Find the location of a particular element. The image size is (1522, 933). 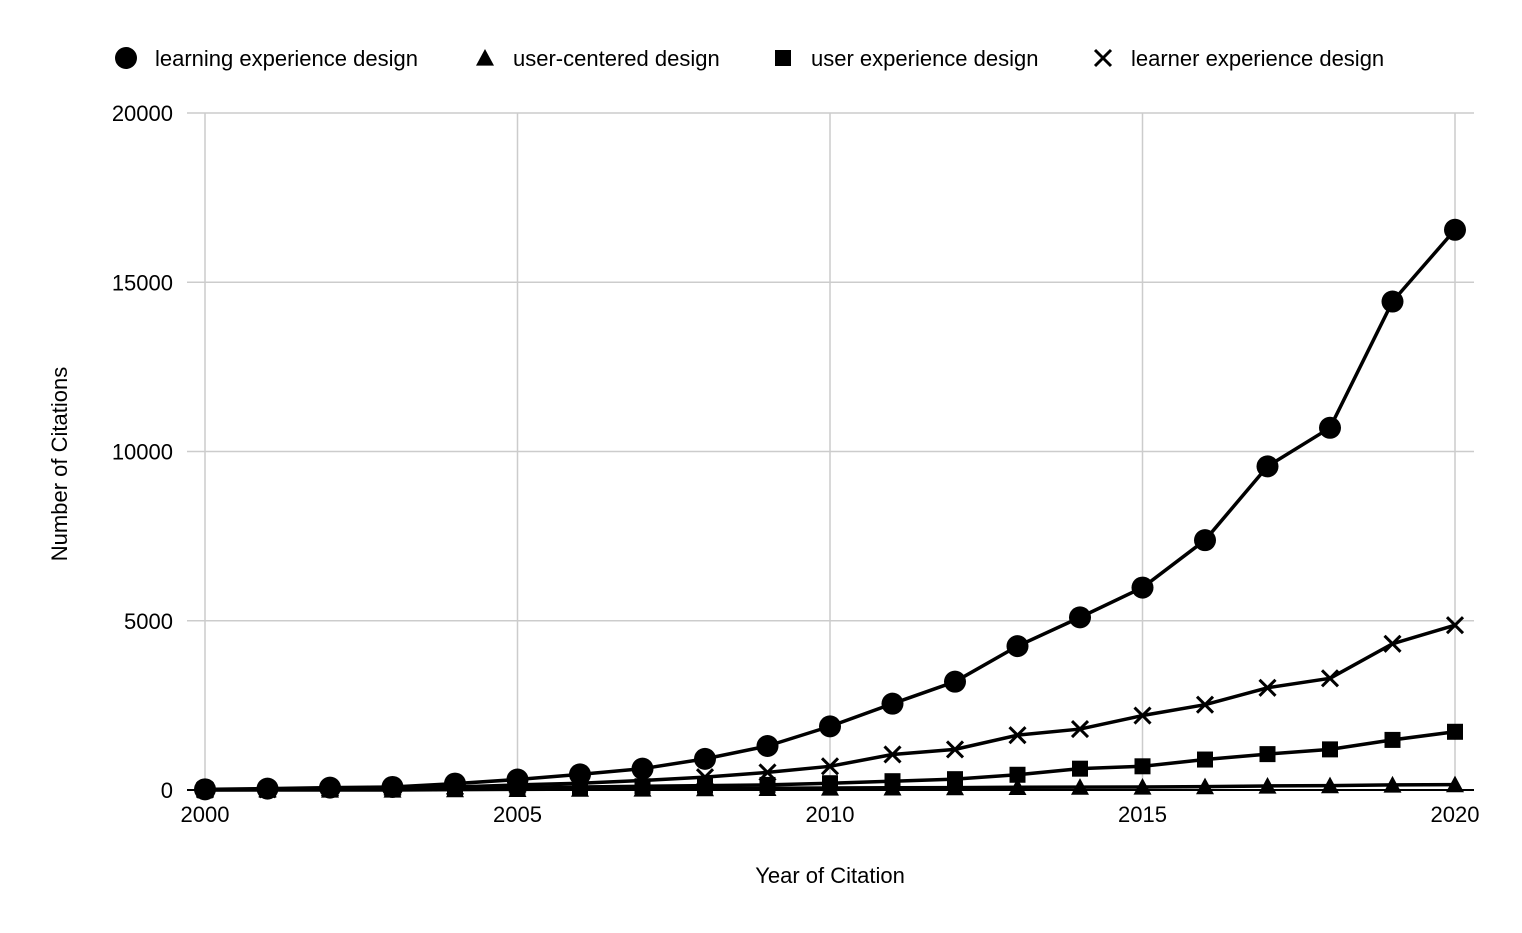

legend-marker-user-experience-design is located at coordinates (783, 58).